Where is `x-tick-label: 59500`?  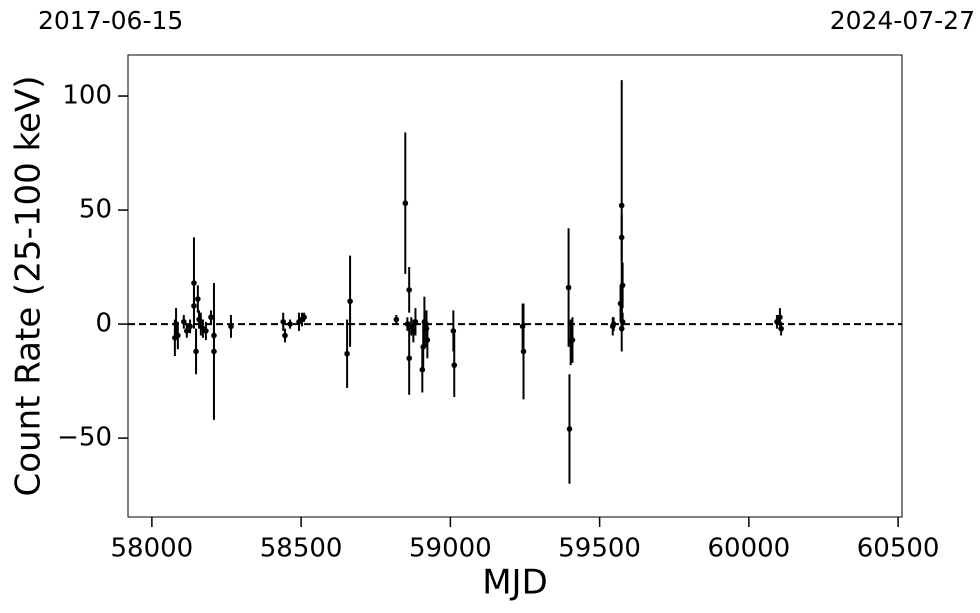
x-tick-label: 59500 is located at coordinates (599, 549).